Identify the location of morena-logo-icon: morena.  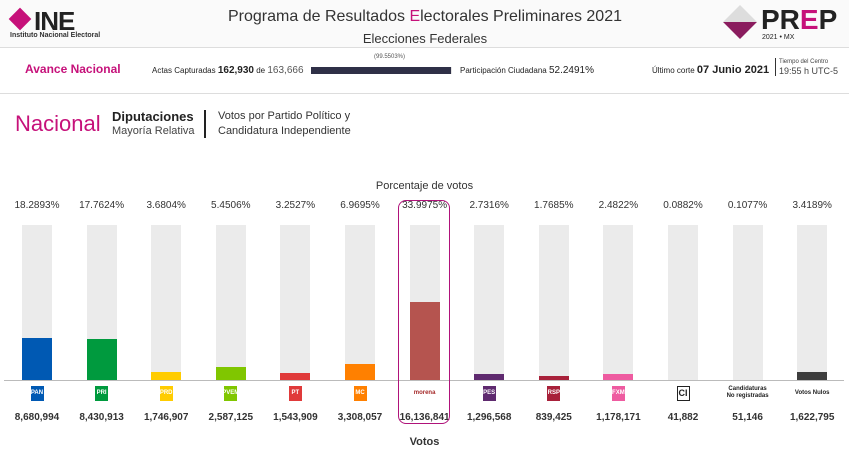
(424, 392).